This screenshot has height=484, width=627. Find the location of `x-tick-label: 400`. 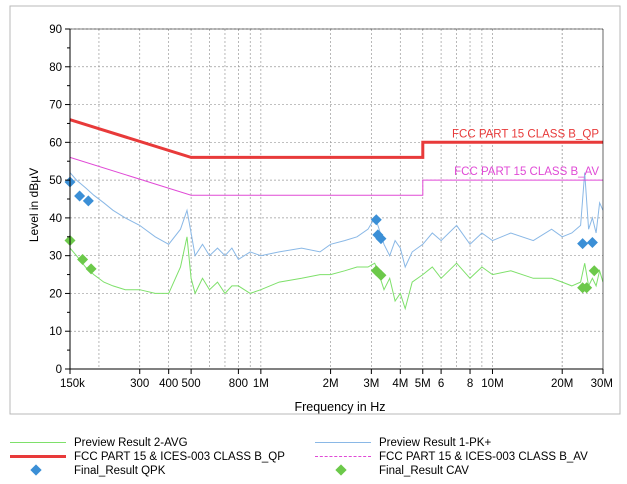

x-tick-label: 400 is located at coordinates (168, 384).